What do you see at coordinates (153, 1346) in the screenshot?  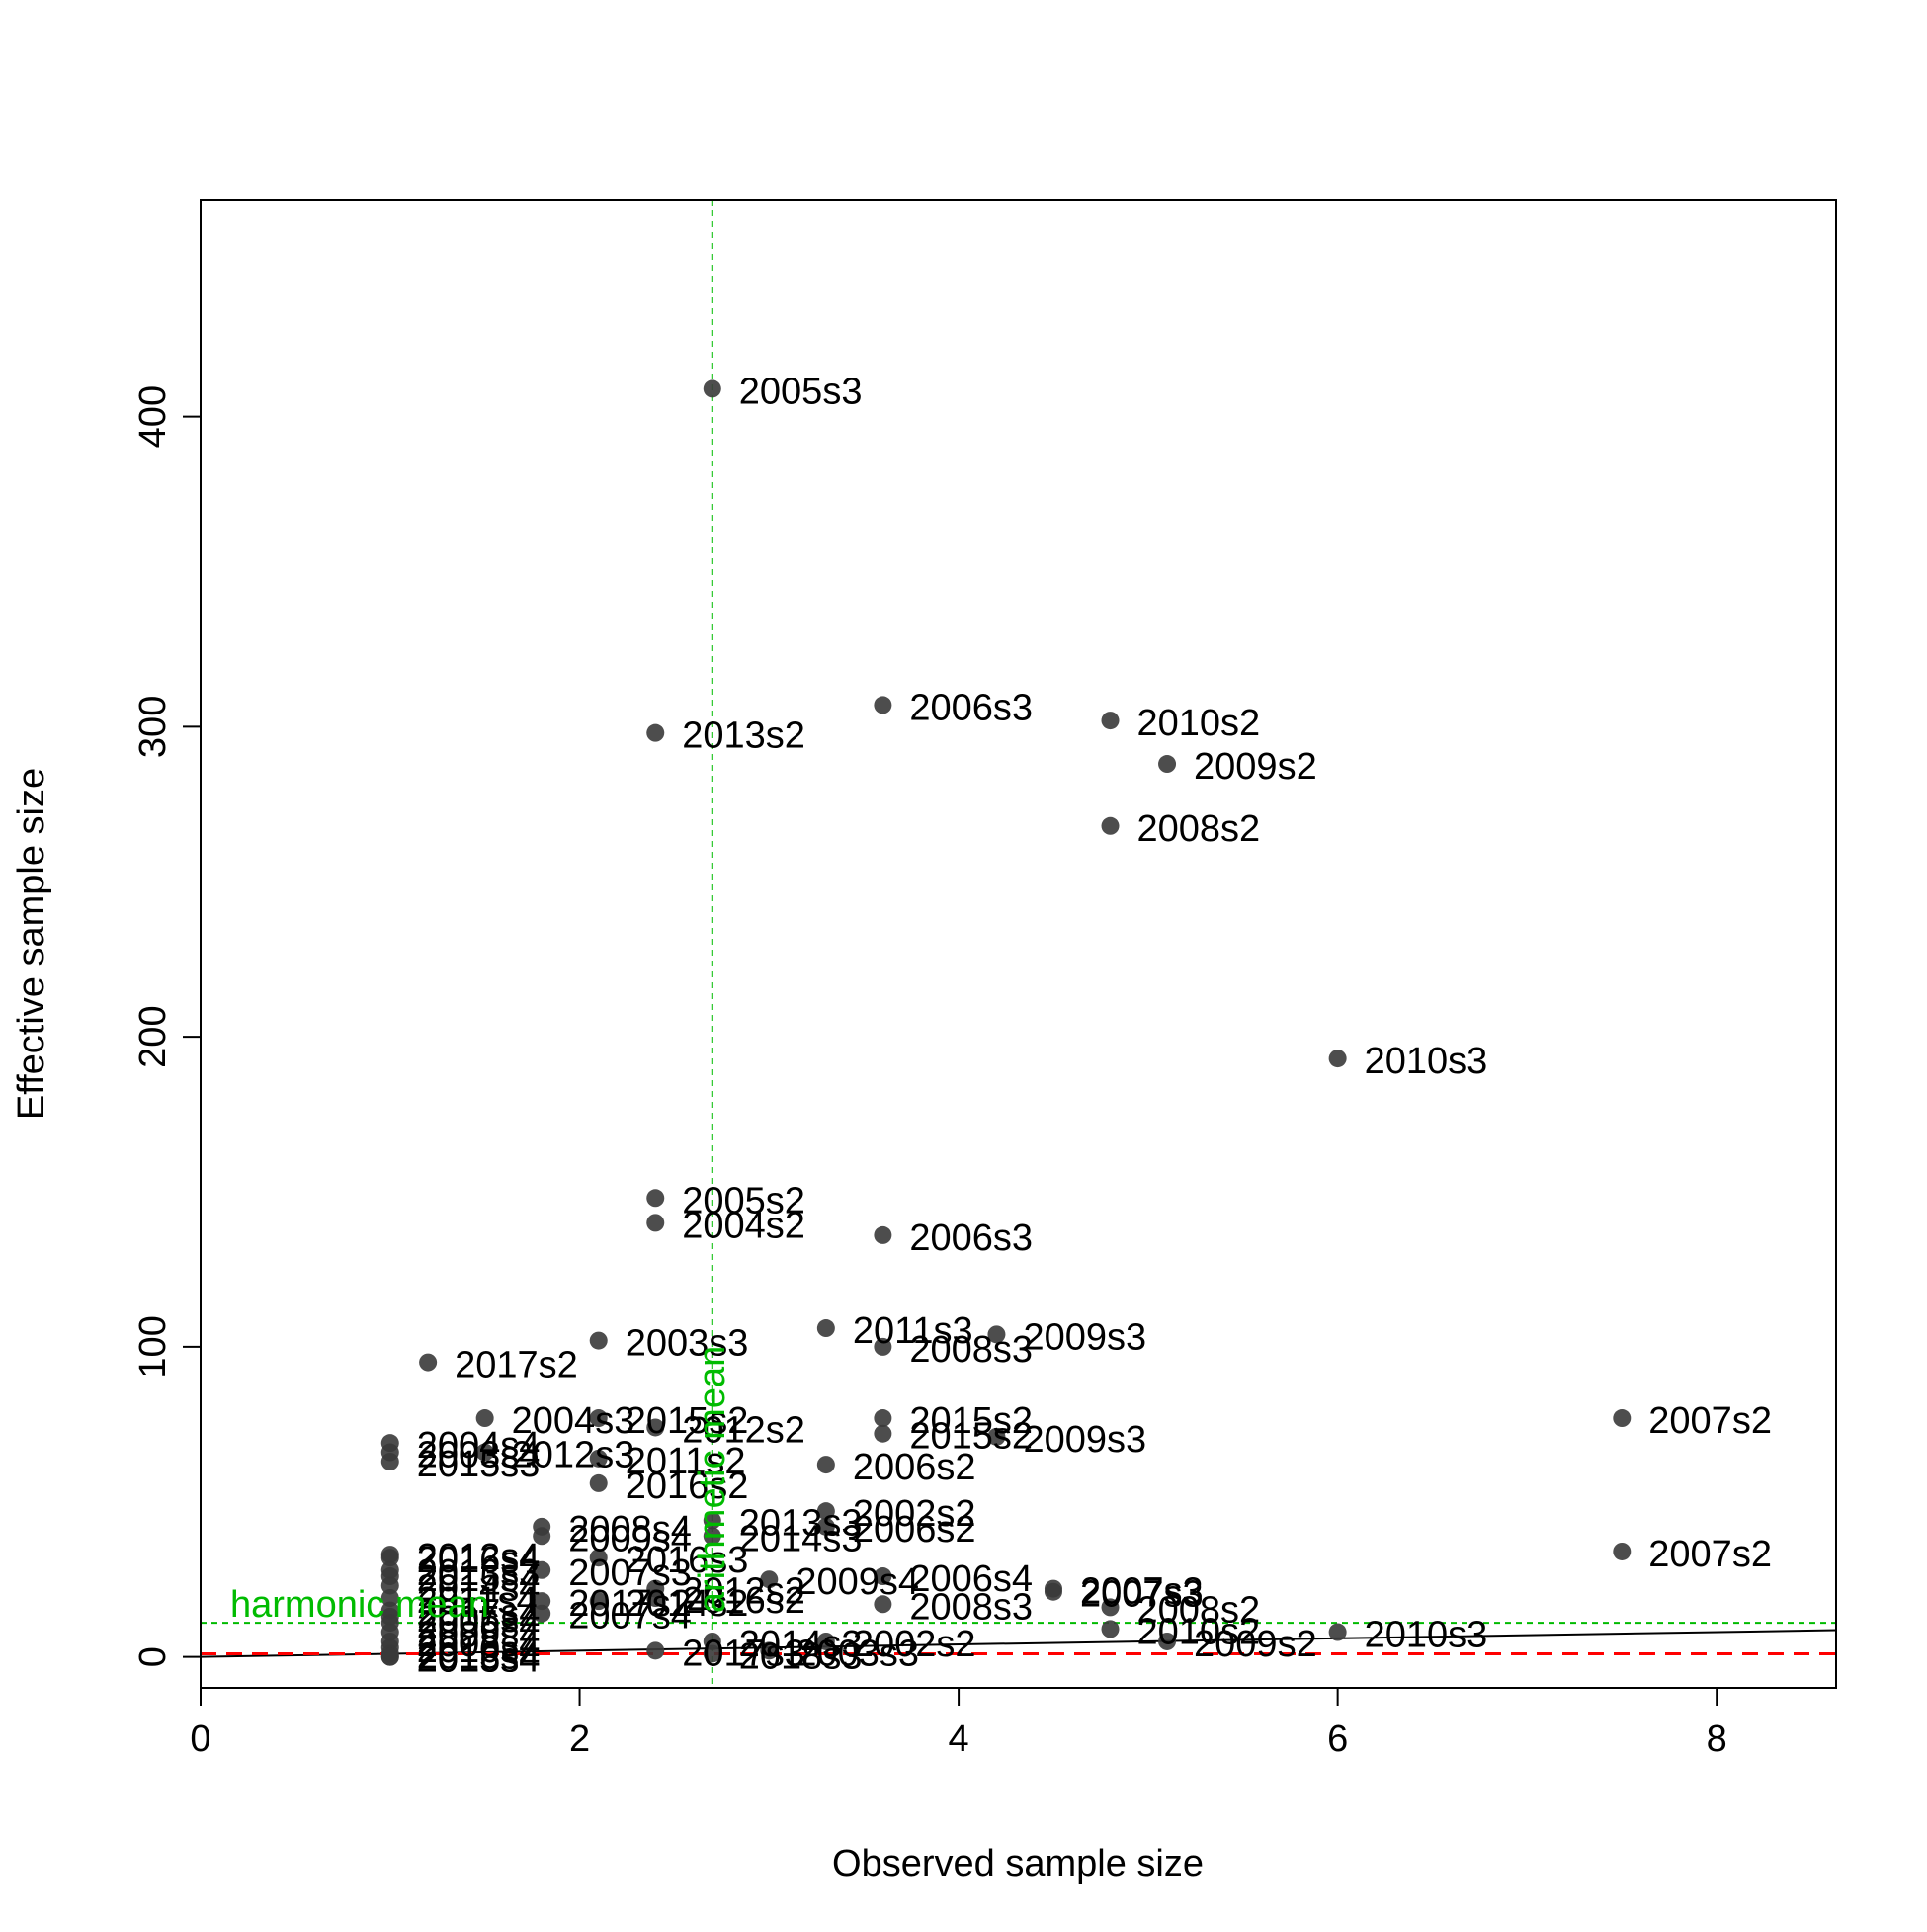 I see `y-tick-label-1: 100` at bounding box center [153, 1346].